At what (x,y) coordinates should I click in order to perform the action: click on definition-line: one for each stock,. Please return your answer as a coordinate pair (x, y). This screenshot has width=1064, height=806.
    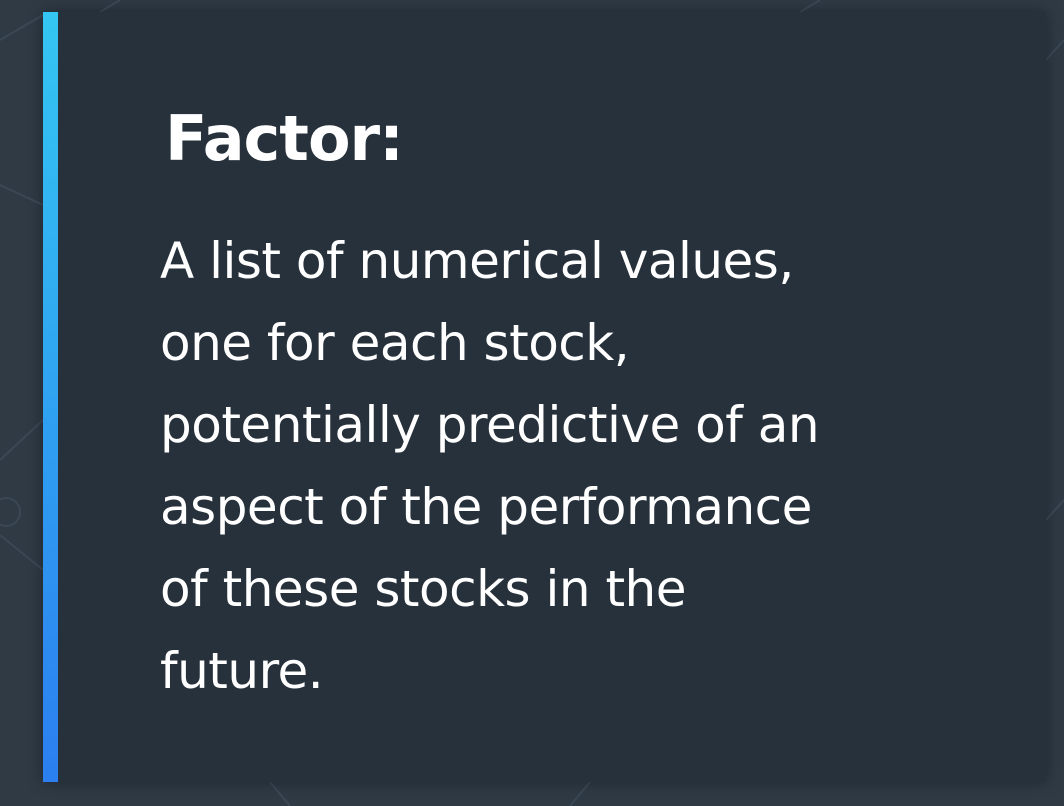
    Looking at the image, I should click on (395, 343).